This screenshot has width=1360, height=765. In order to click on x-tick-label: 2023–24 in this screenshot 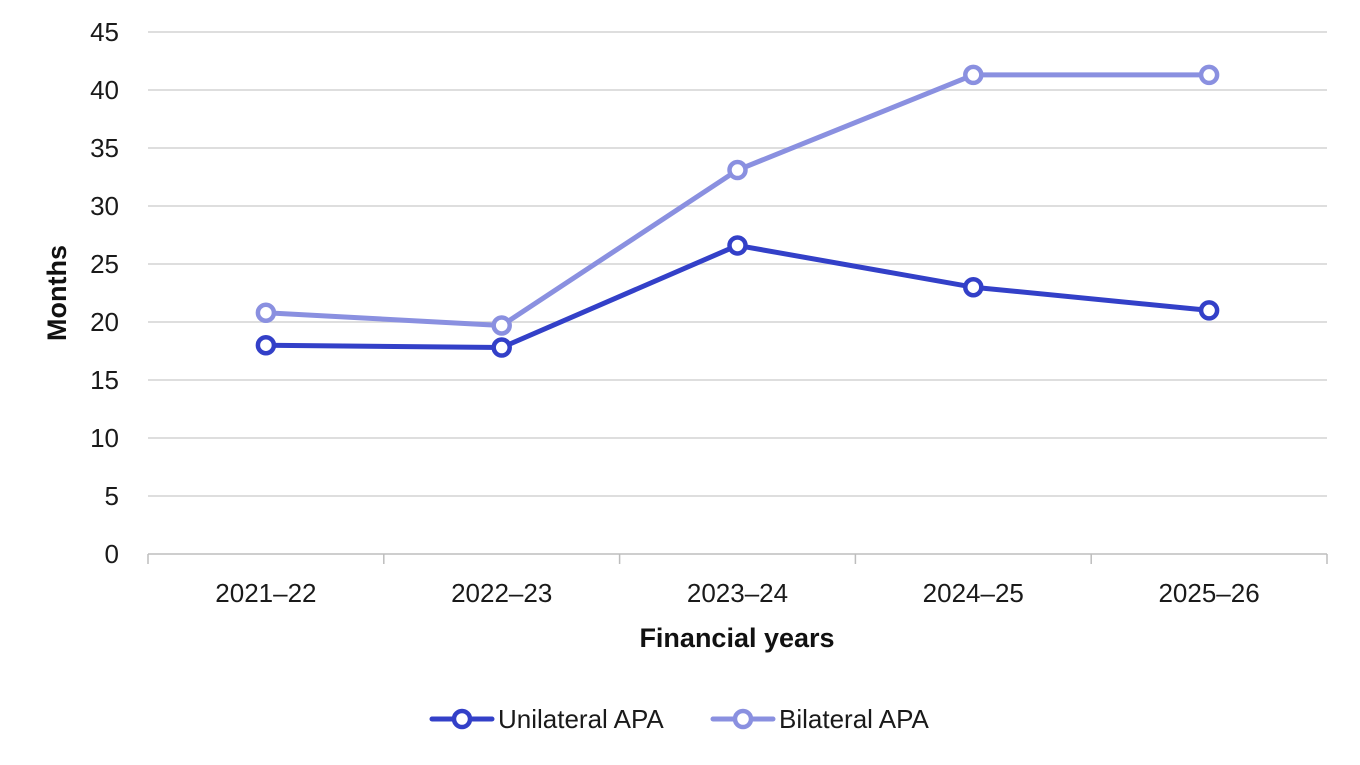, I will do `click(737, 593)`.